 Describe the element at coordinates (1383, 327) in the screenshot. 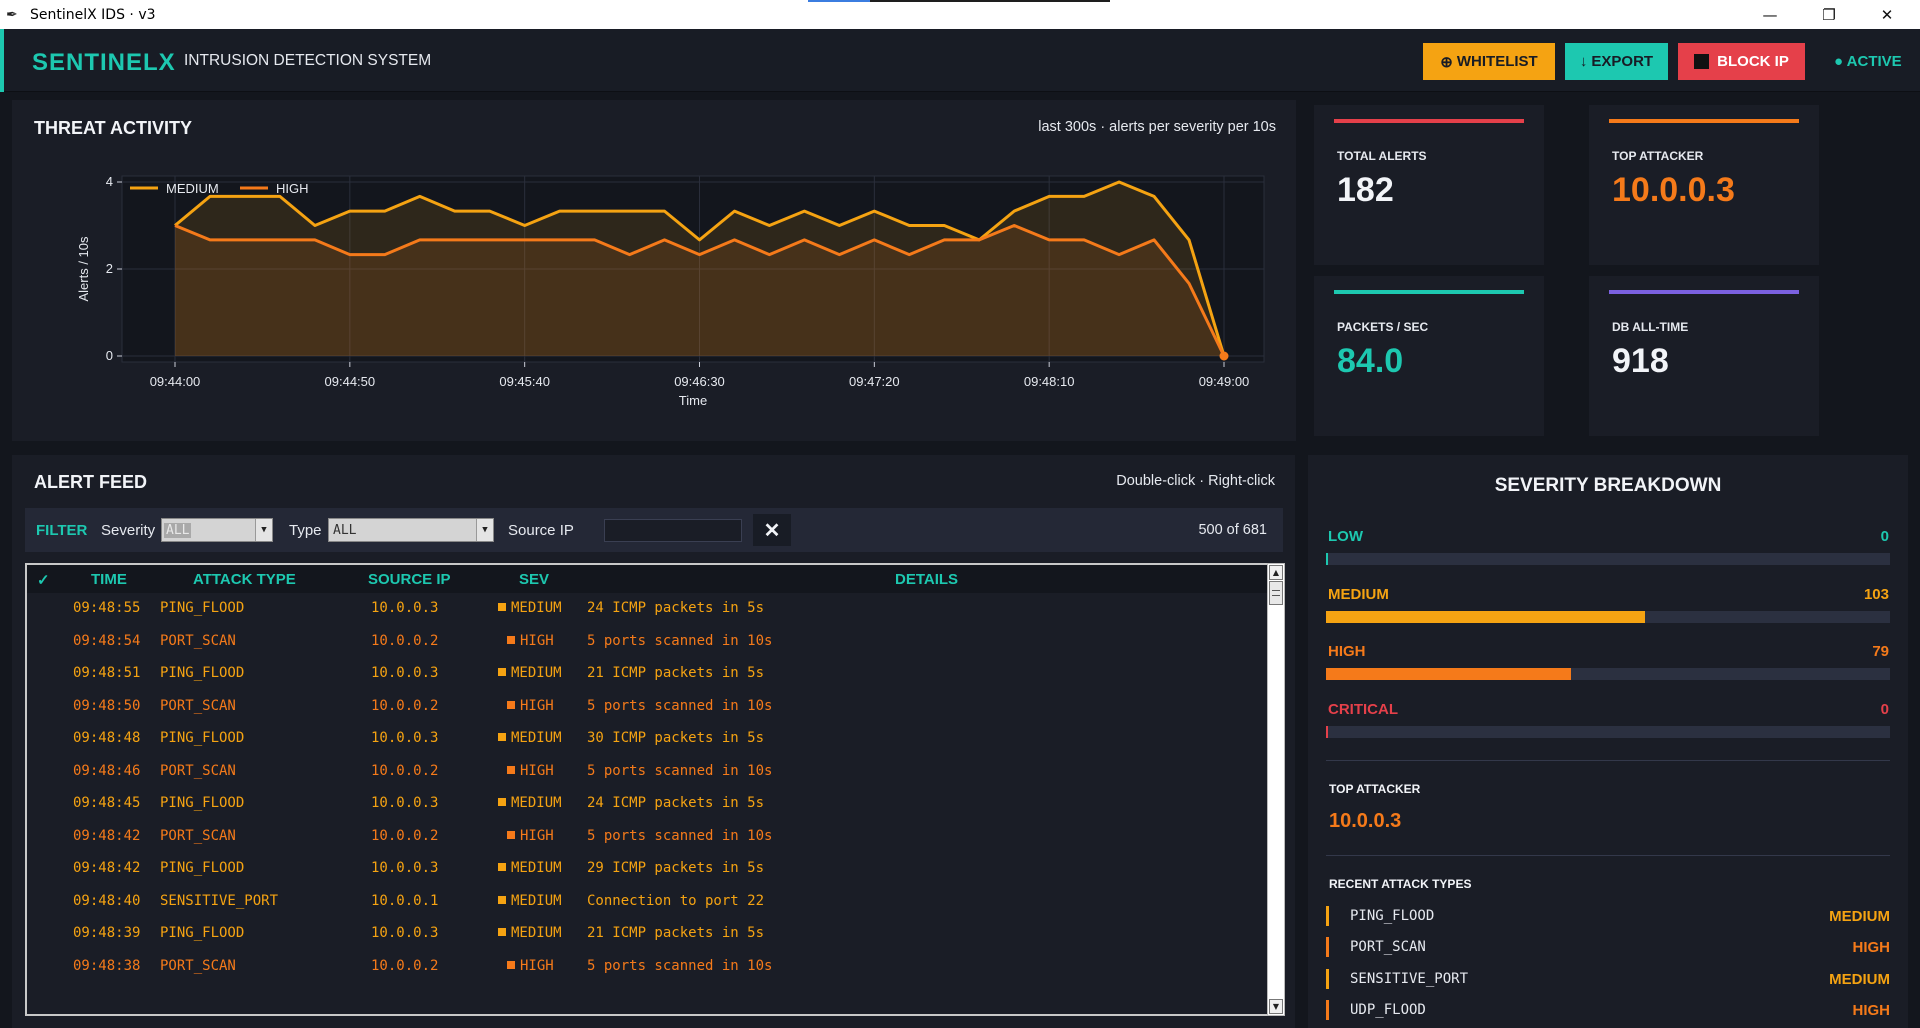

I see `stat-label: PACKETS / SEC` at that location.